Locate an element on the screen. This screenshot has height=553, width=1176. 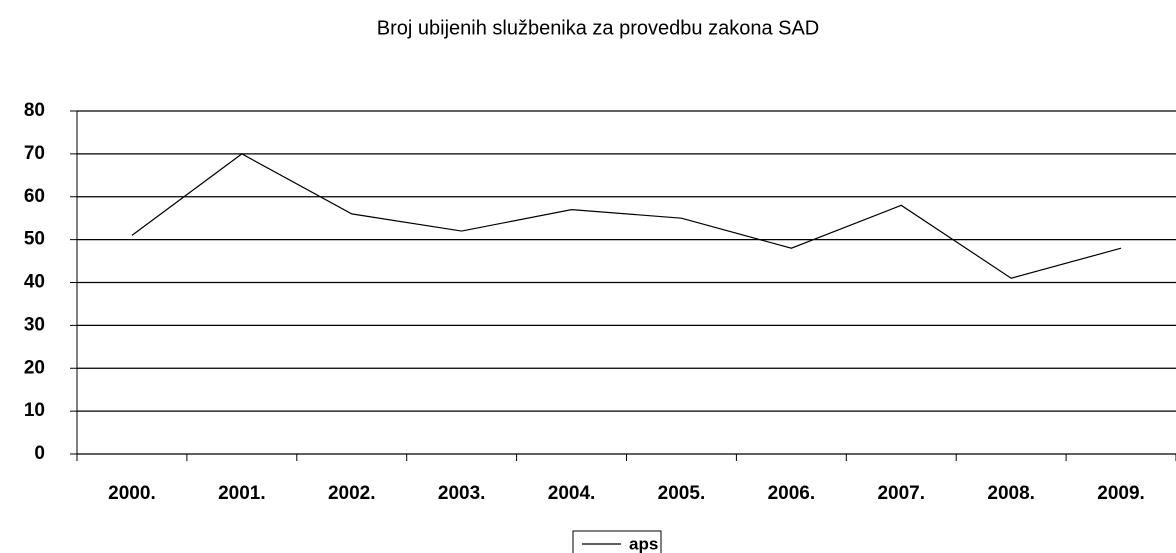
x-tick-label: 2003. is located at coordinates (462, 493).